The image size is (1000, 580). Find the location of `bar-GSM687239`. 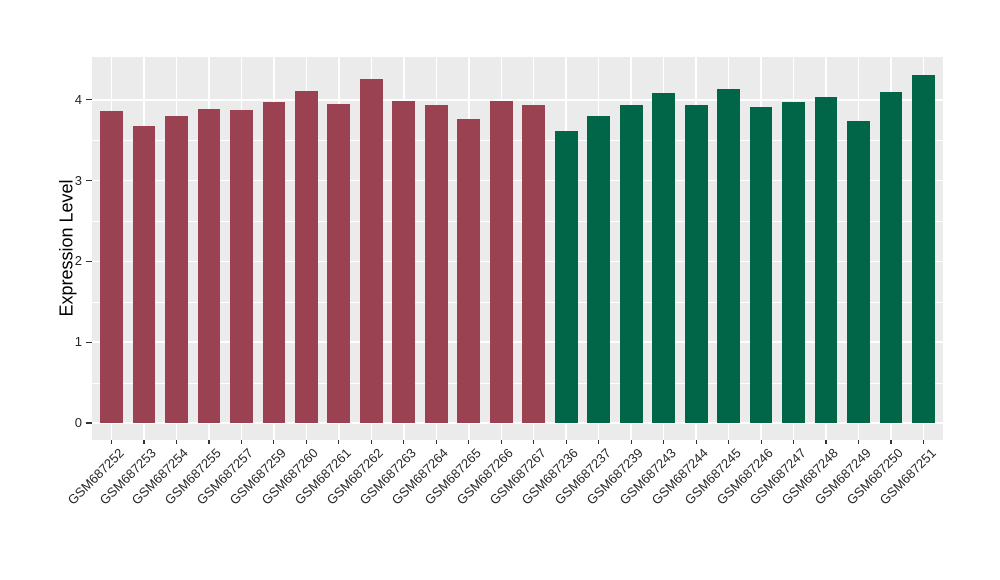

bar-GSM687239 is located at coordinates (631, 264).